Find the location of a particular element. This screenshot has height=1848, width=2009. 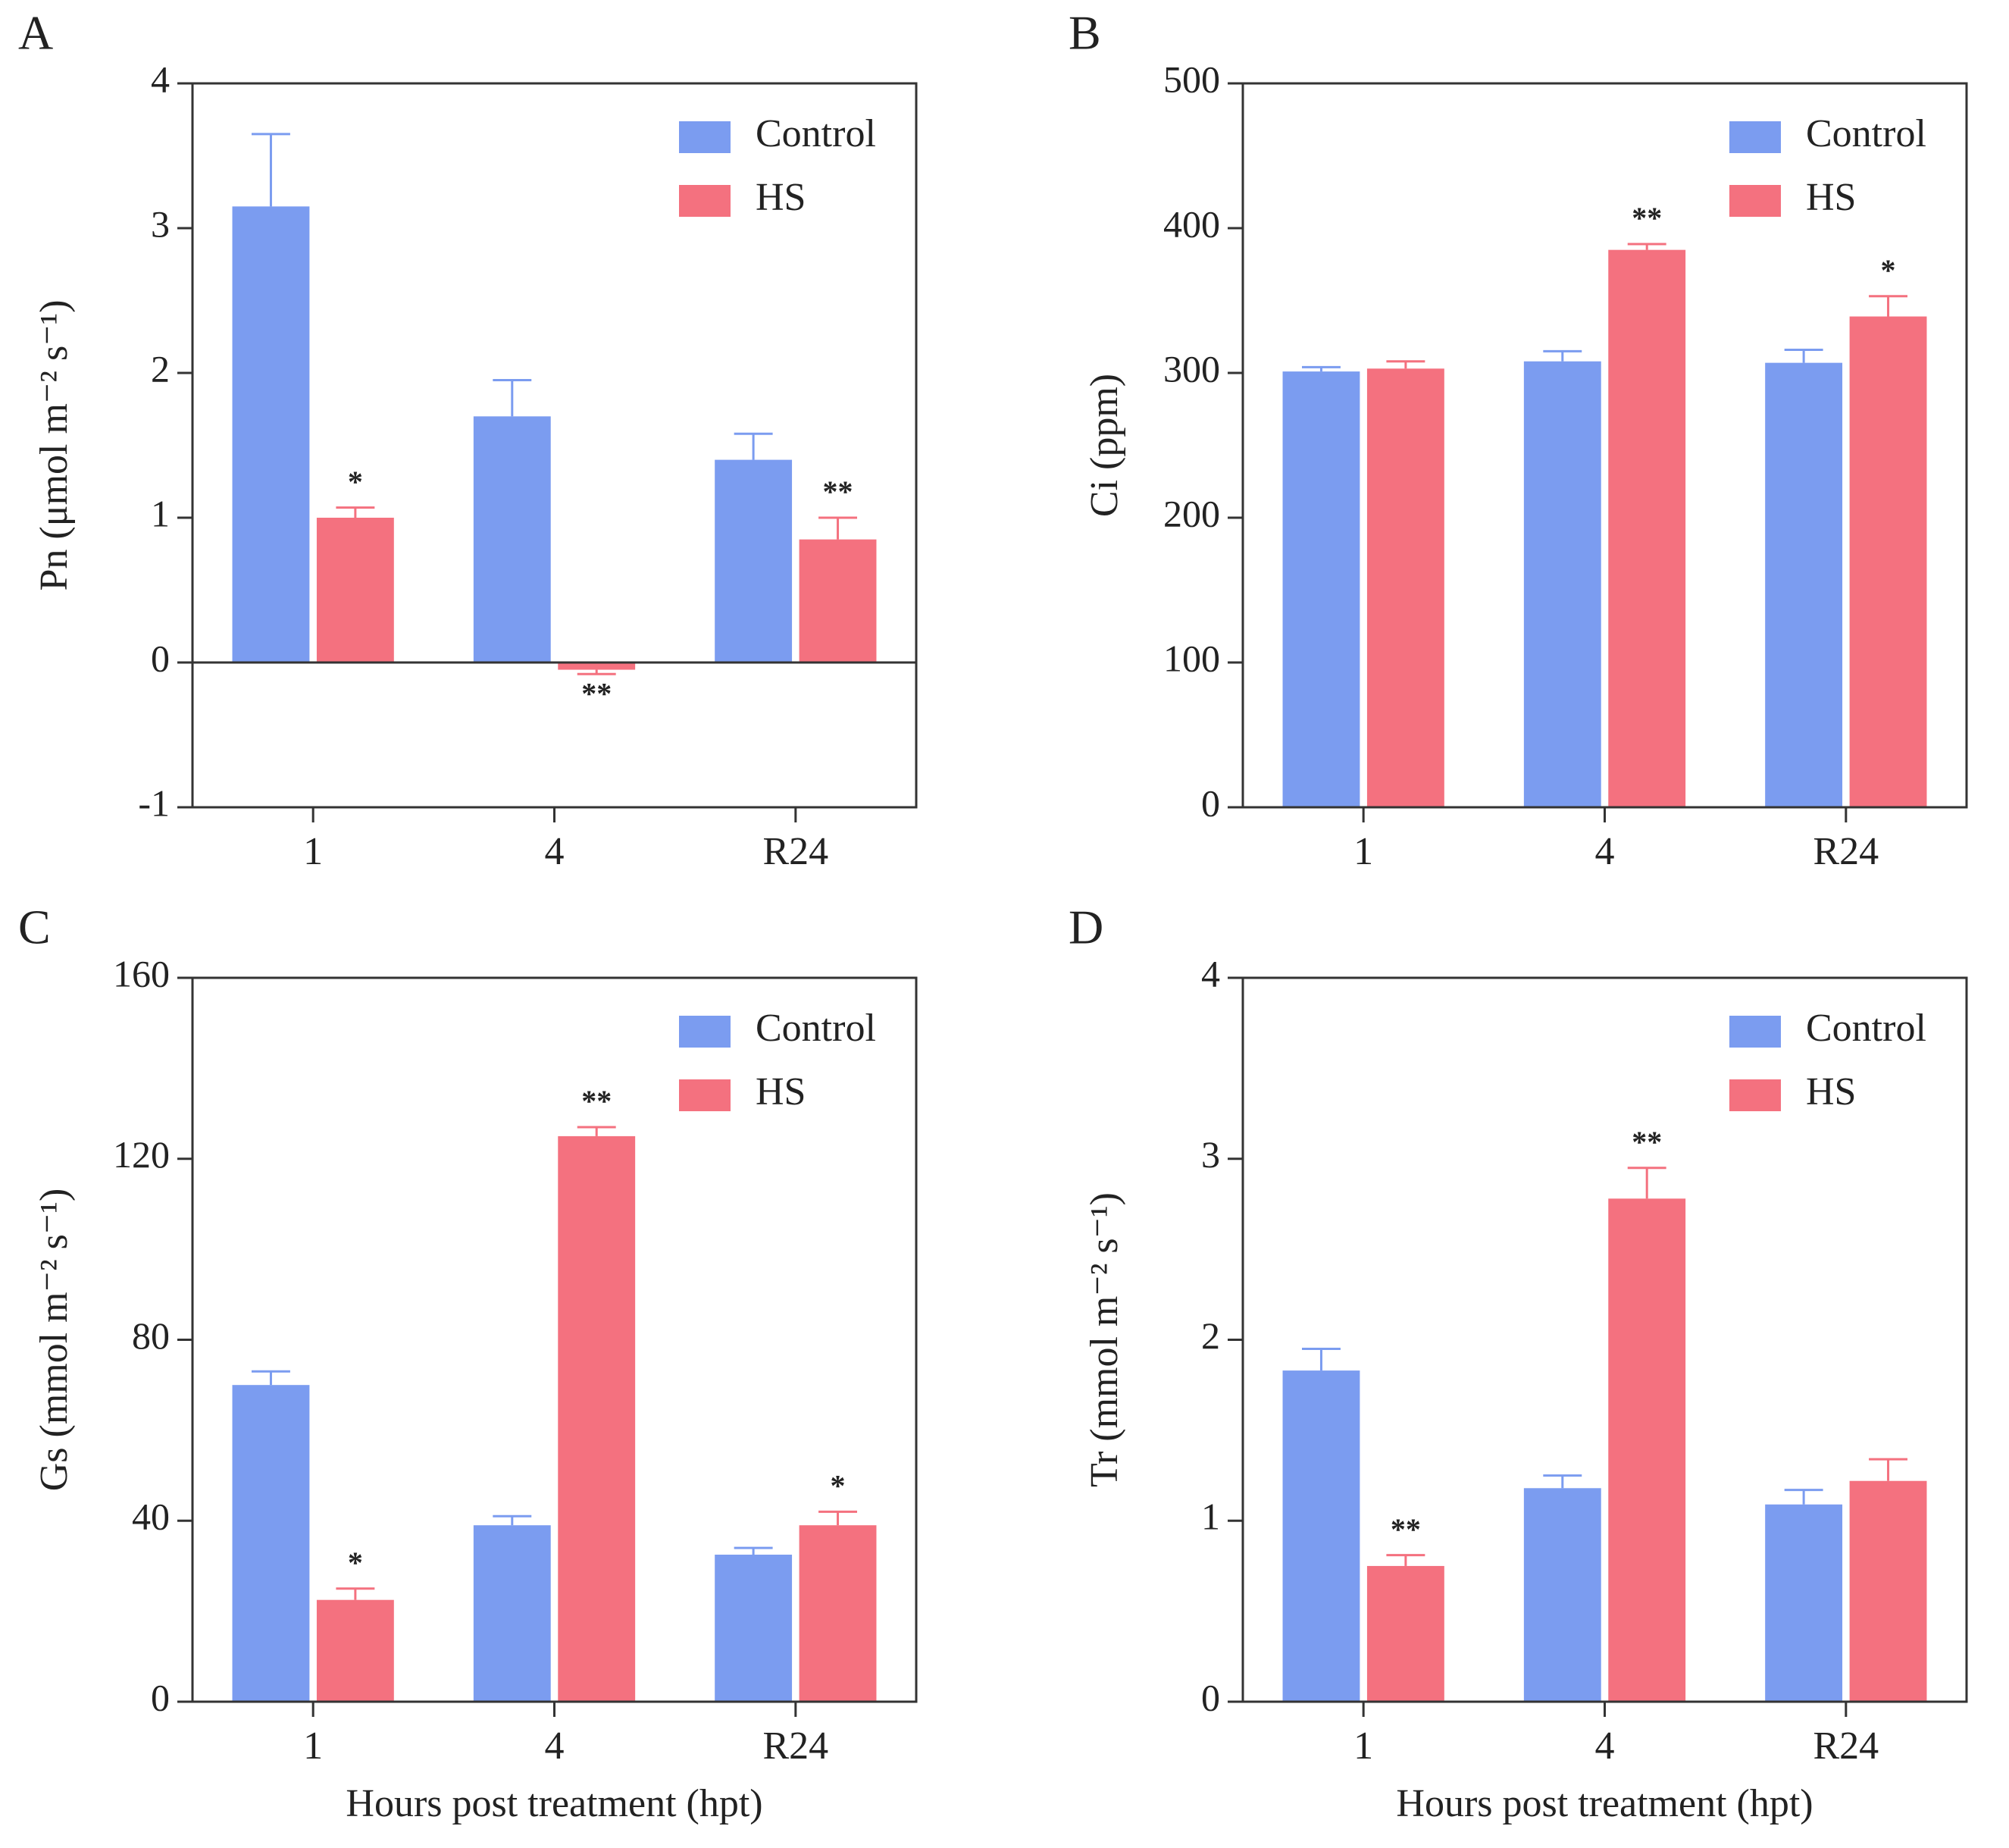

panel-label: B is located at coordinates (1085, 33).